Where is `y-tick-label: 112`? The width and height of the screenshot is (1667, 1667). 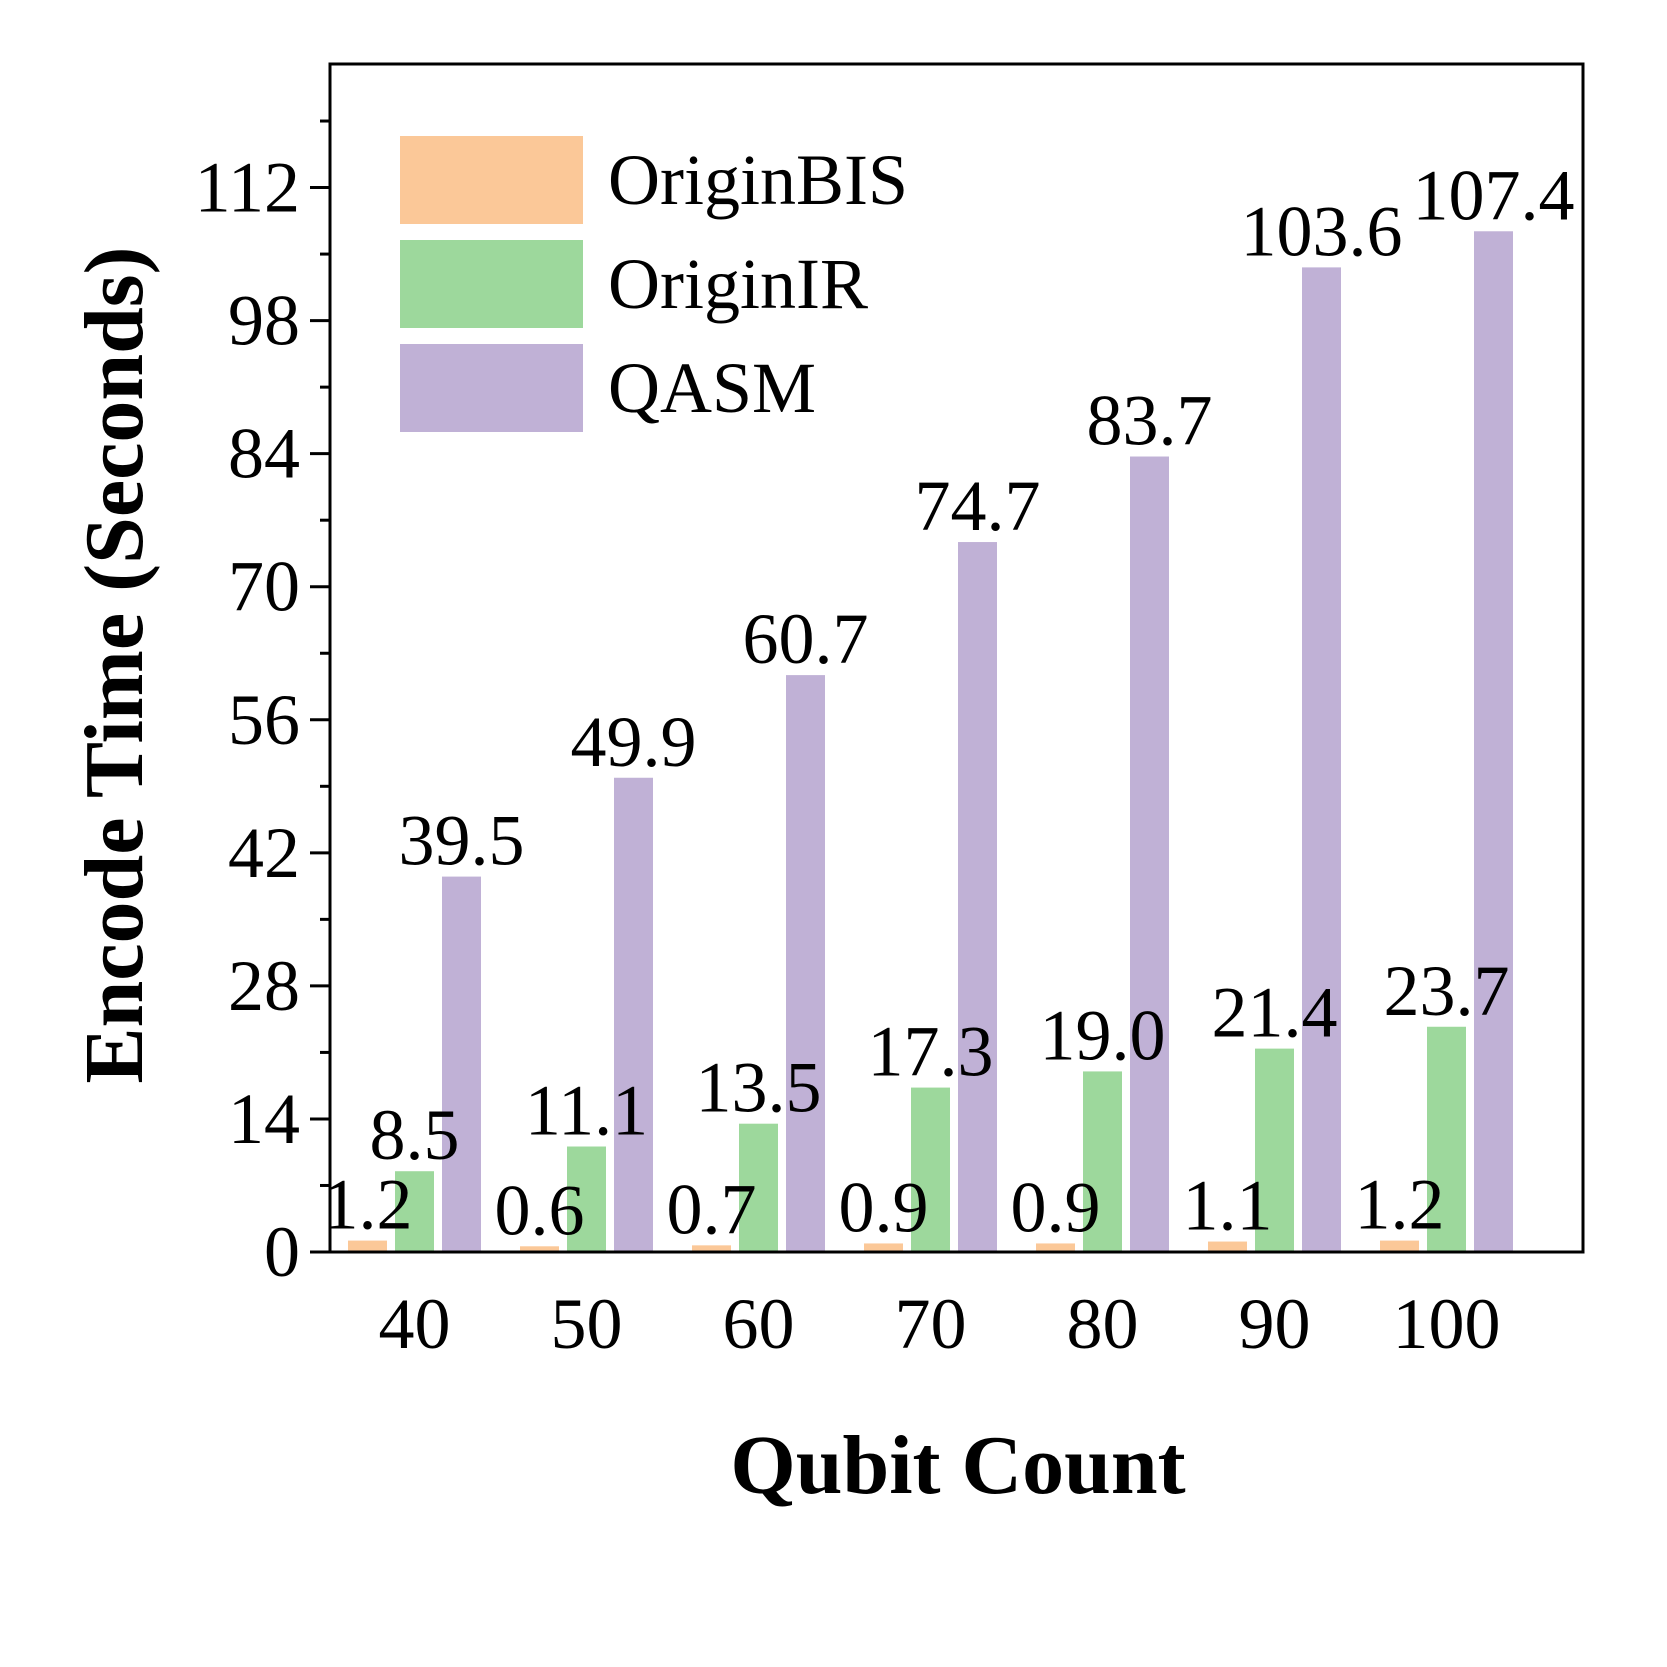
y-tick-label: 112 is located at coordinates (247, 188).